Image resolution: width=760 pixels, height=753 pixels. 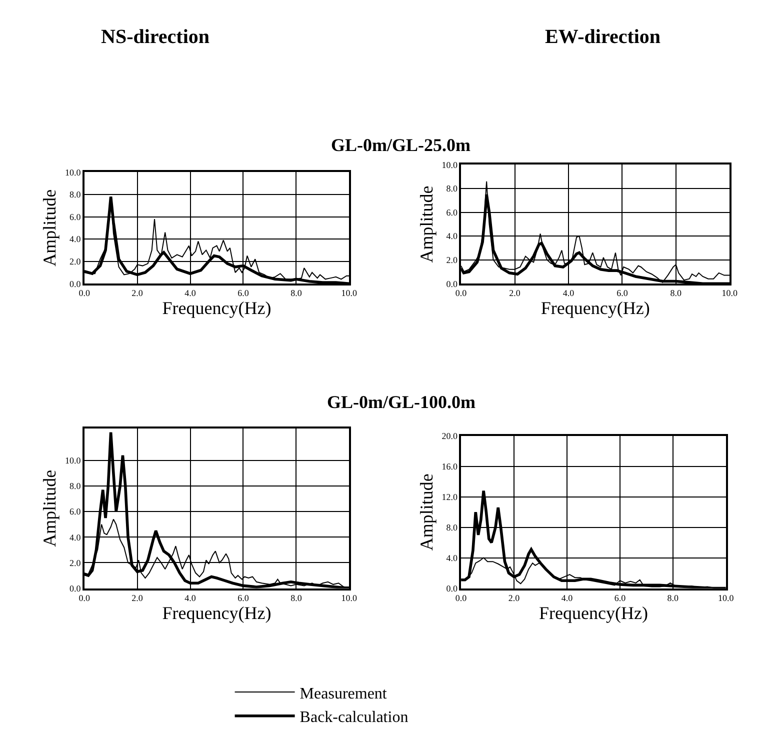 I want to click on text: EW-direction, so click(x=603, y=37).